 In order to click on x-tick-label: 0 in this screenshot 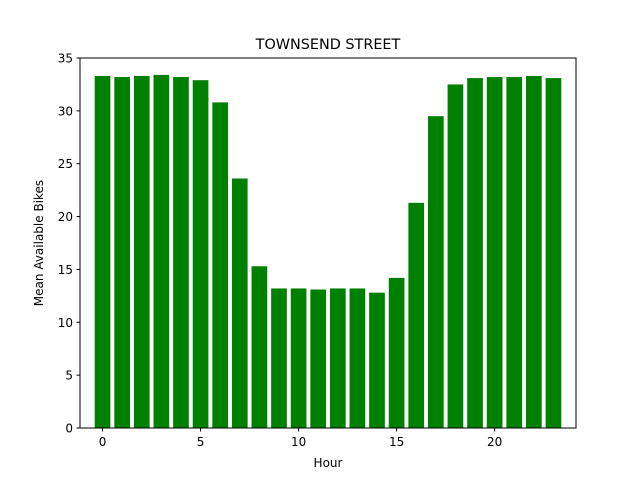, I will do `click(103, 442)`.